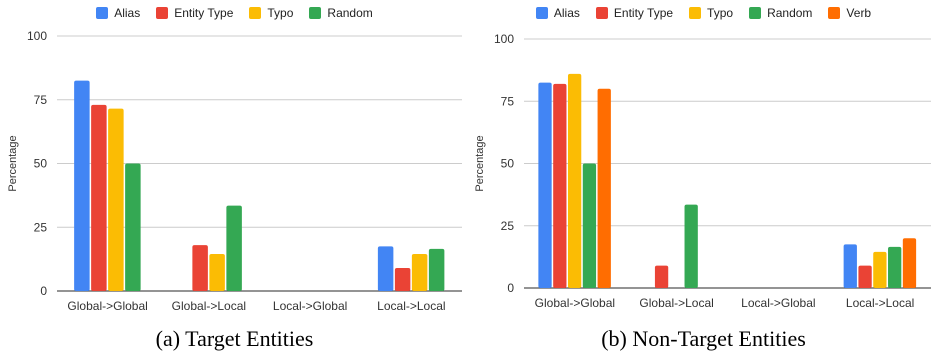  What do you see at coordinates (859, 13) in the screenshot?
I see `legend-label: Verb` at bounding box center [859, 13].